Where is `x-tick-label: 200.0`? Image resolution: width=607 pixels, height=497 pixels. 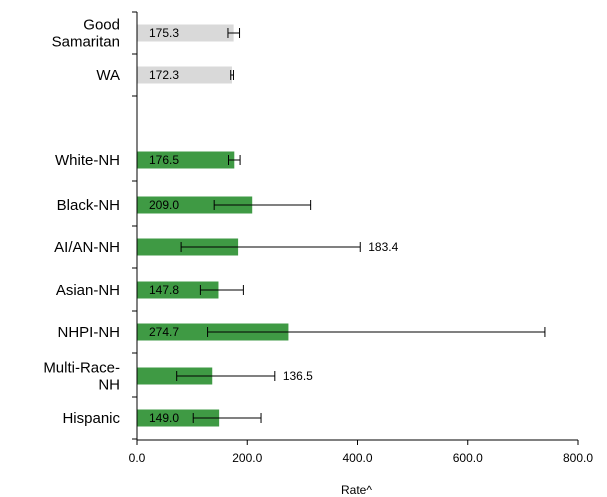 x-tick-label: 200.0 is located at coordinates (247, 458).